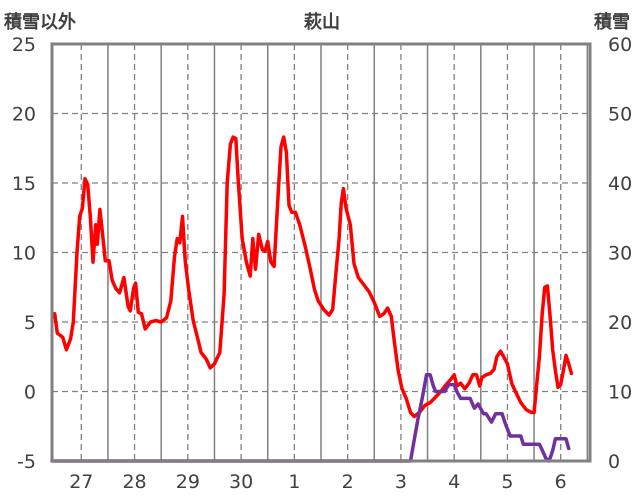  I want to click on y-right-tick-label: 50, so click(620, 115).